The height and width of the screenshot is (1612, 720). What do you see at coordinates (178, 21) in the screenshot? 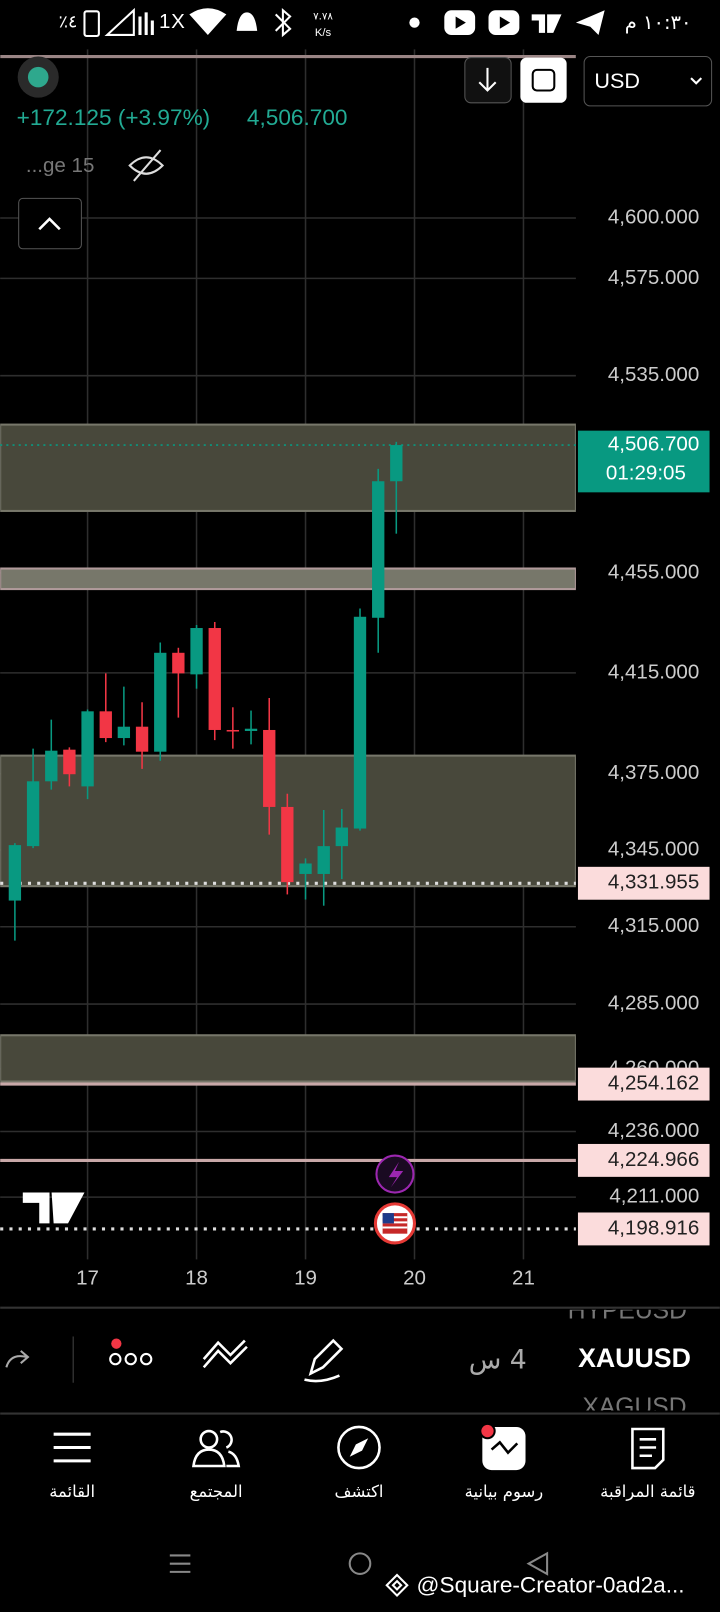
I see `network-text: X` at bounding box center [178, 21].